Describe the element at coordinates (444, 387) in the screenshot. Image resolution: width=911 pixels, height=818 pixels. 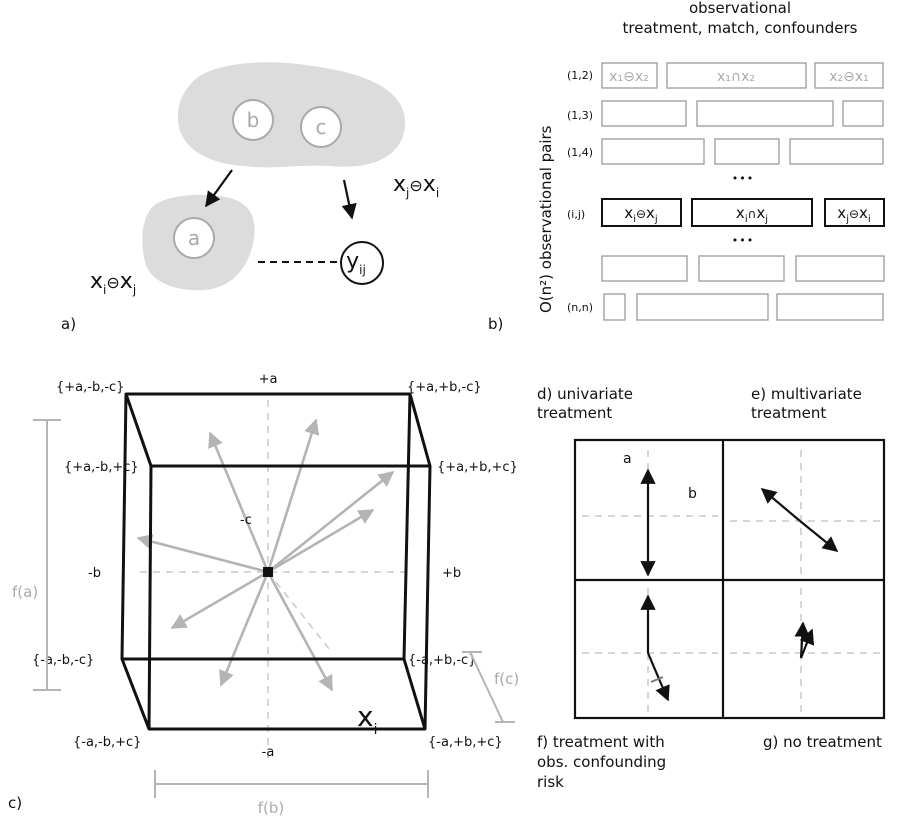
I see `corner-tr-back: {+a,+b,-c}` at that location.